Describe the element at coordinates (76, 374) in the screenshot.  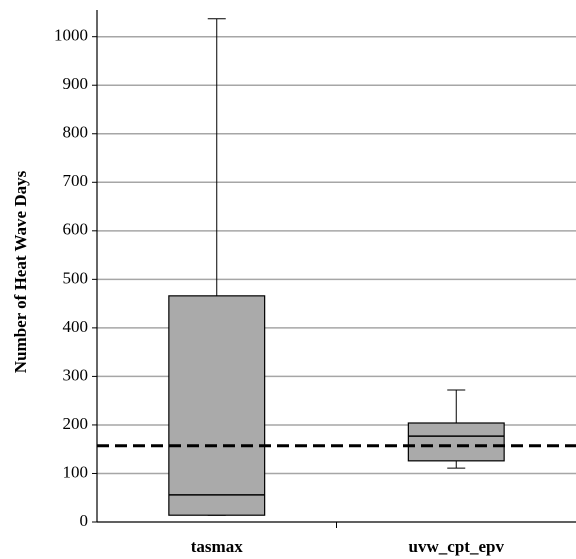
I see `y-tick-label: 300` at that location.